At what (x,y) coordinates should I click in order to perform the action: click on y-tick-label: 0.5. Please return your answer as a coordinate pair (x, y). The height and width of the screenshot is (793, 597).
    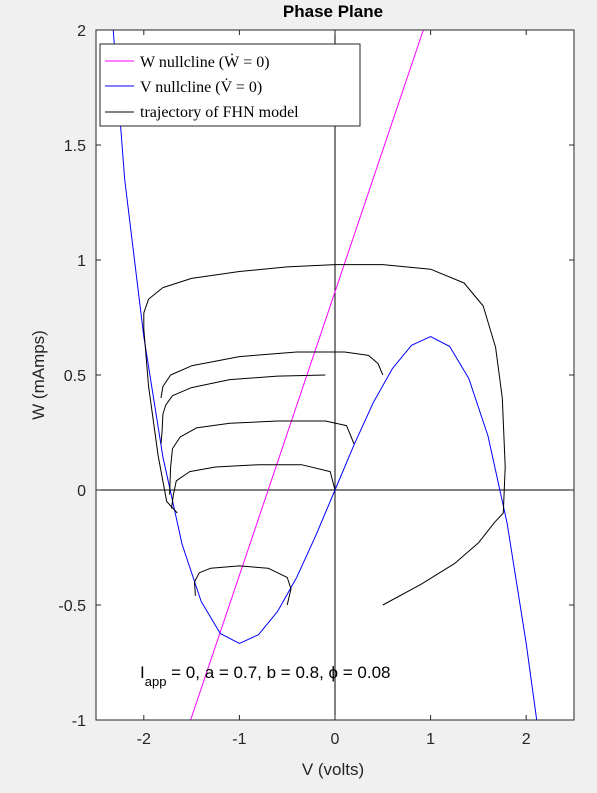
    Looking at the image, I should click on (75, 376).